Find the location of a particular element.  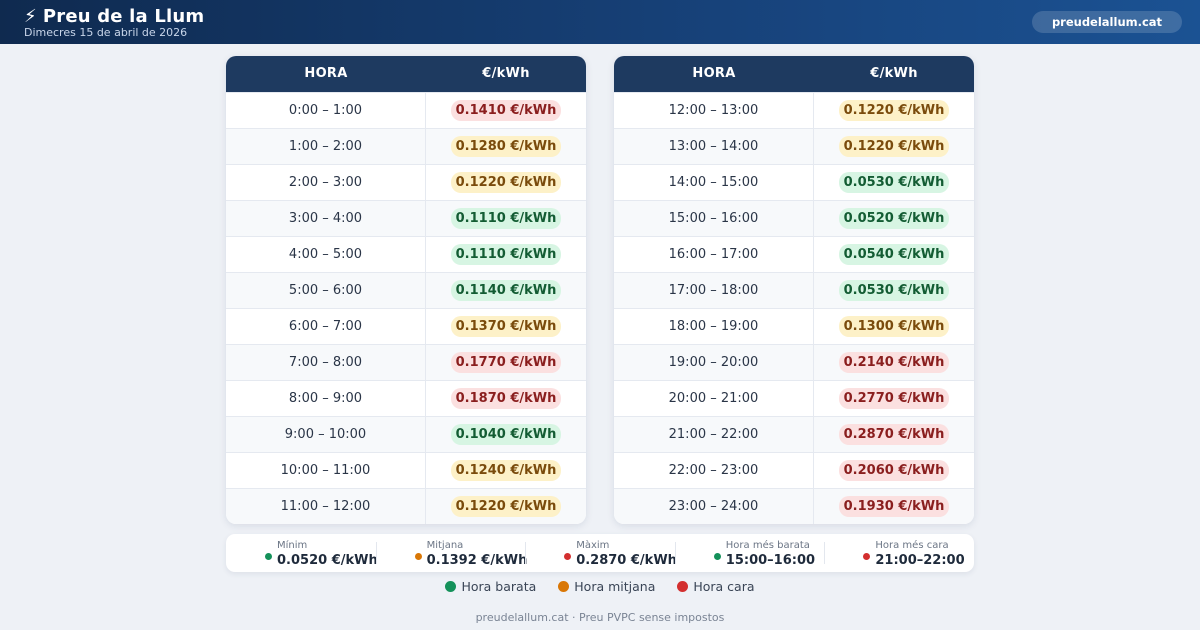

table-row: 12:00 – 13:00 0.1220 €/kWh is located at coordinates (794, 110).